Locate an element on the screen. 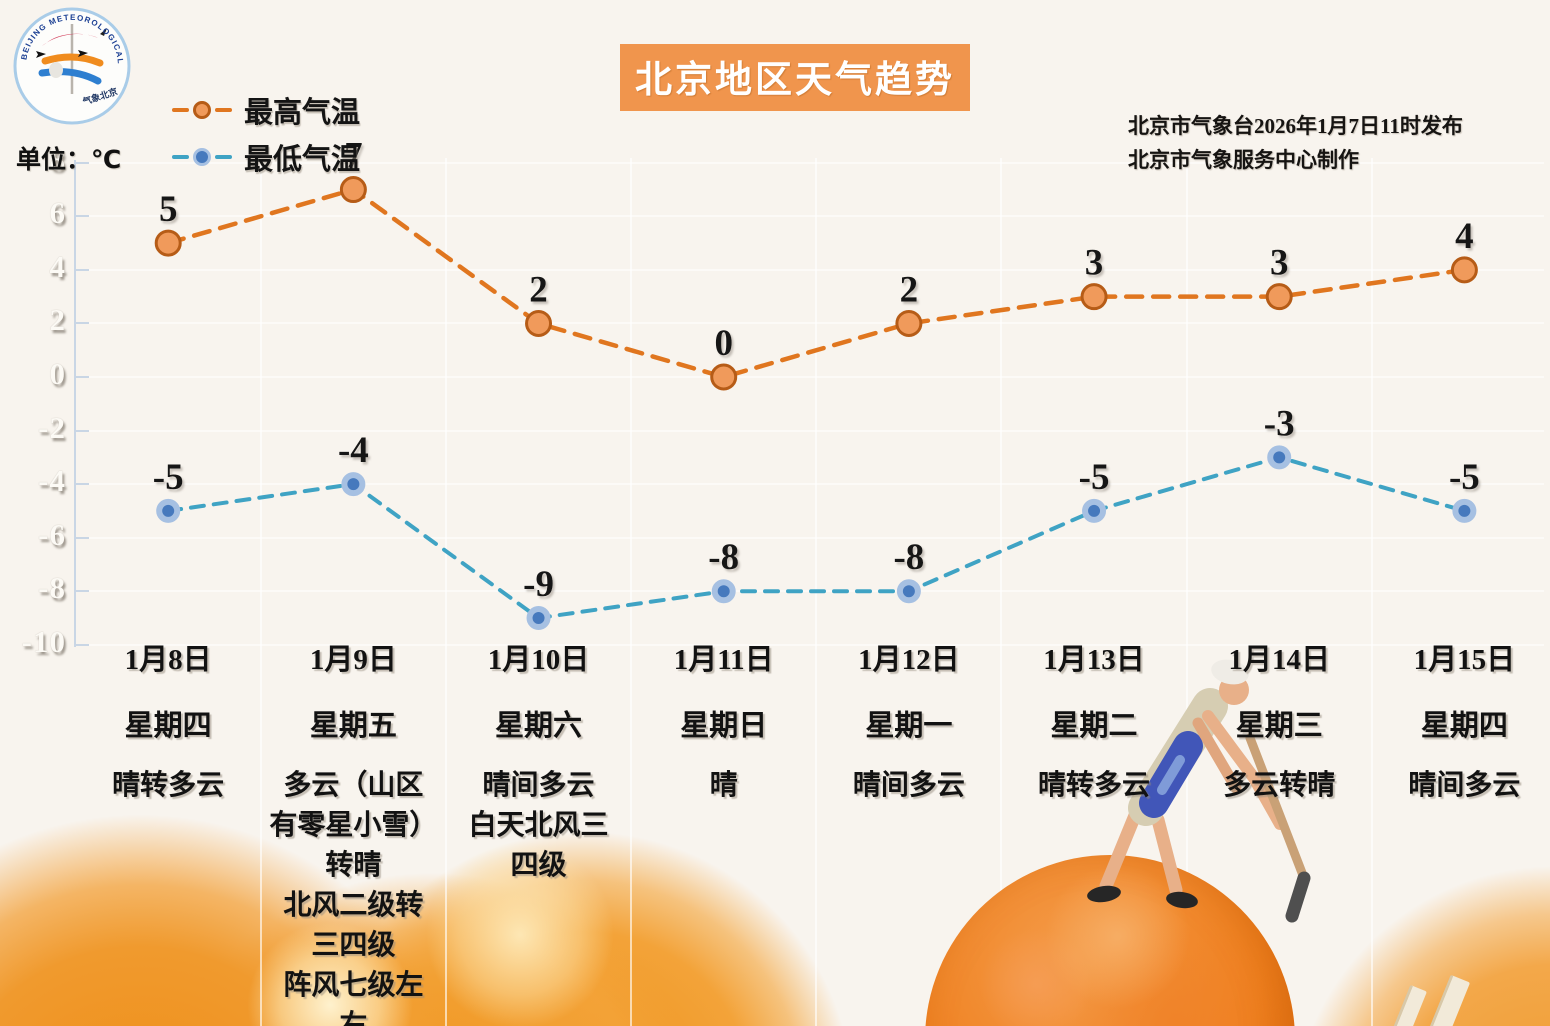 The height and width of the screenshot is (1026, 1550). high-temp-marker-icon is located at coordinates (202, 110).